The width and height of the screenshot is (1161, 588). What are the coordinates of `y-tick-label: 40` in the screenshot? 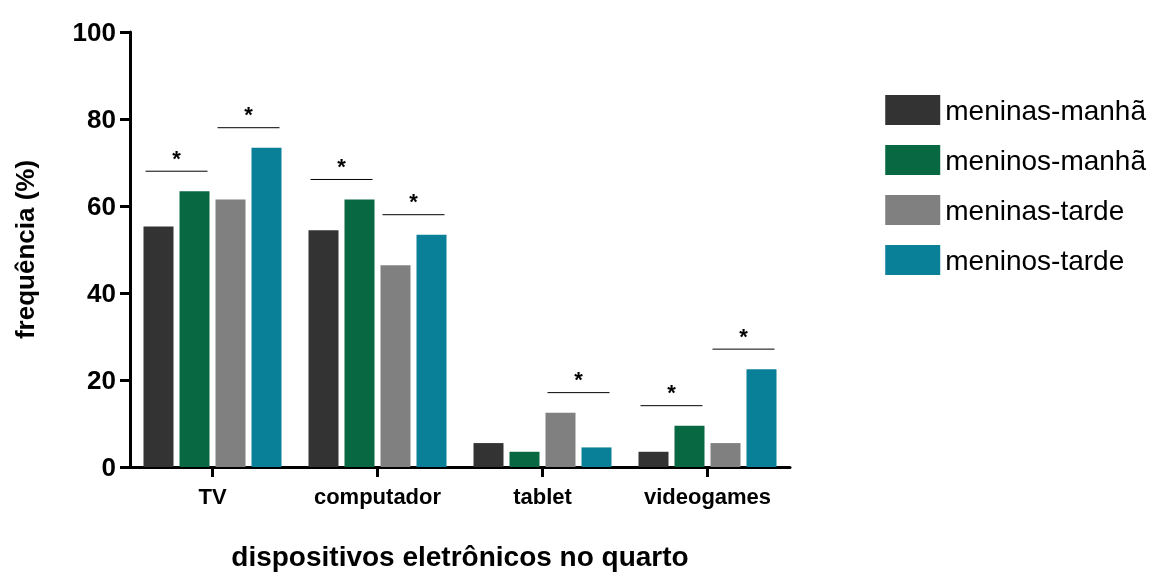 It's located at (101, 293).